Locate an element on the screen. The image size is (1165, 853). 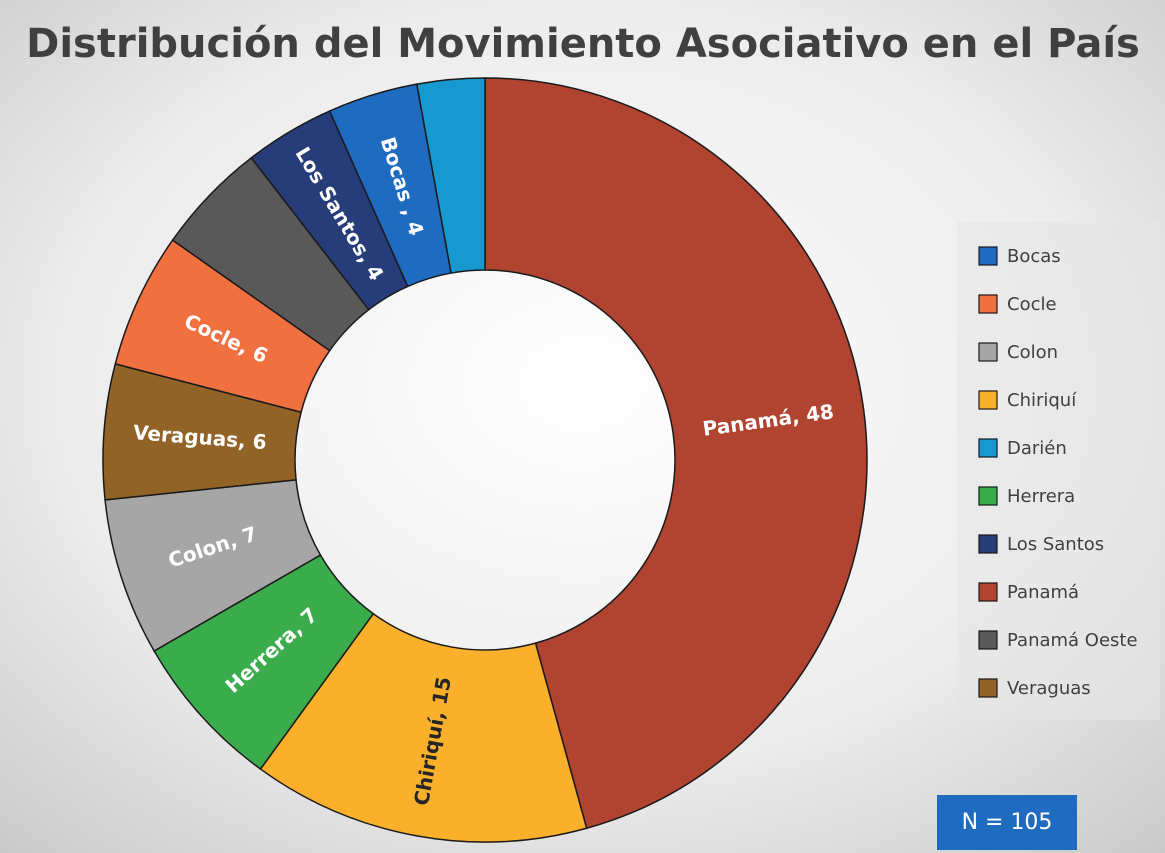
legend-label: Colon is located at coordinates (1032, 352).